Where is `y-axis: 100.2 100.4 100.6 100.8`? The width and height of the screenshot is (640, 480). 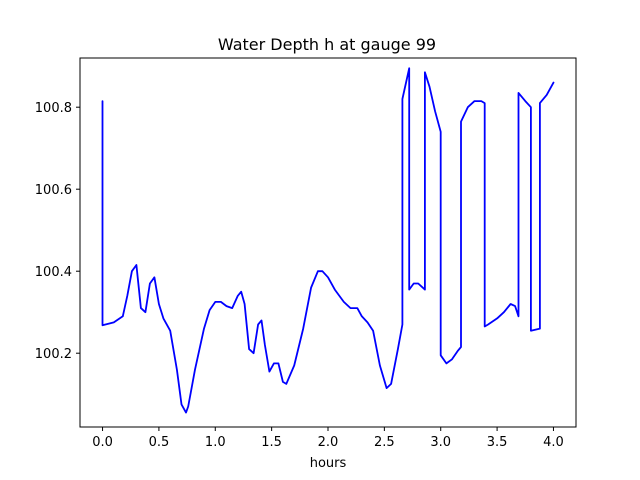
y-axis: 100.2 100.4 100.6 100.8 is located at coordinates (57, 231).